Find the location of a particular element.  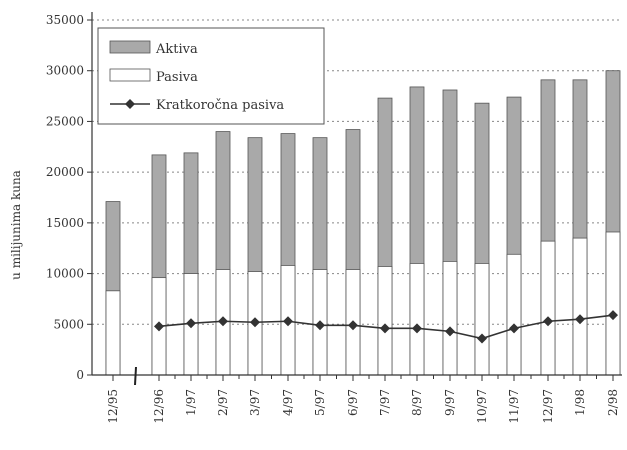

y-tick-label: 10000 is located at coordinates (65, 274).